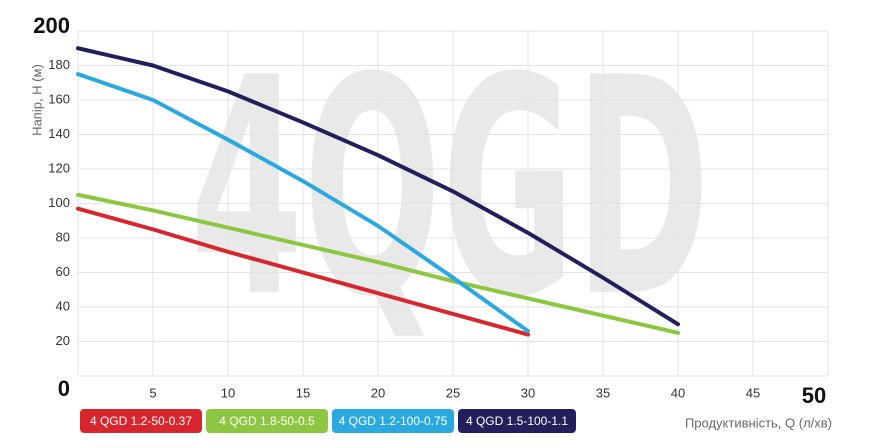  I want to click on x-tick-label: 35, so click(603, 392).